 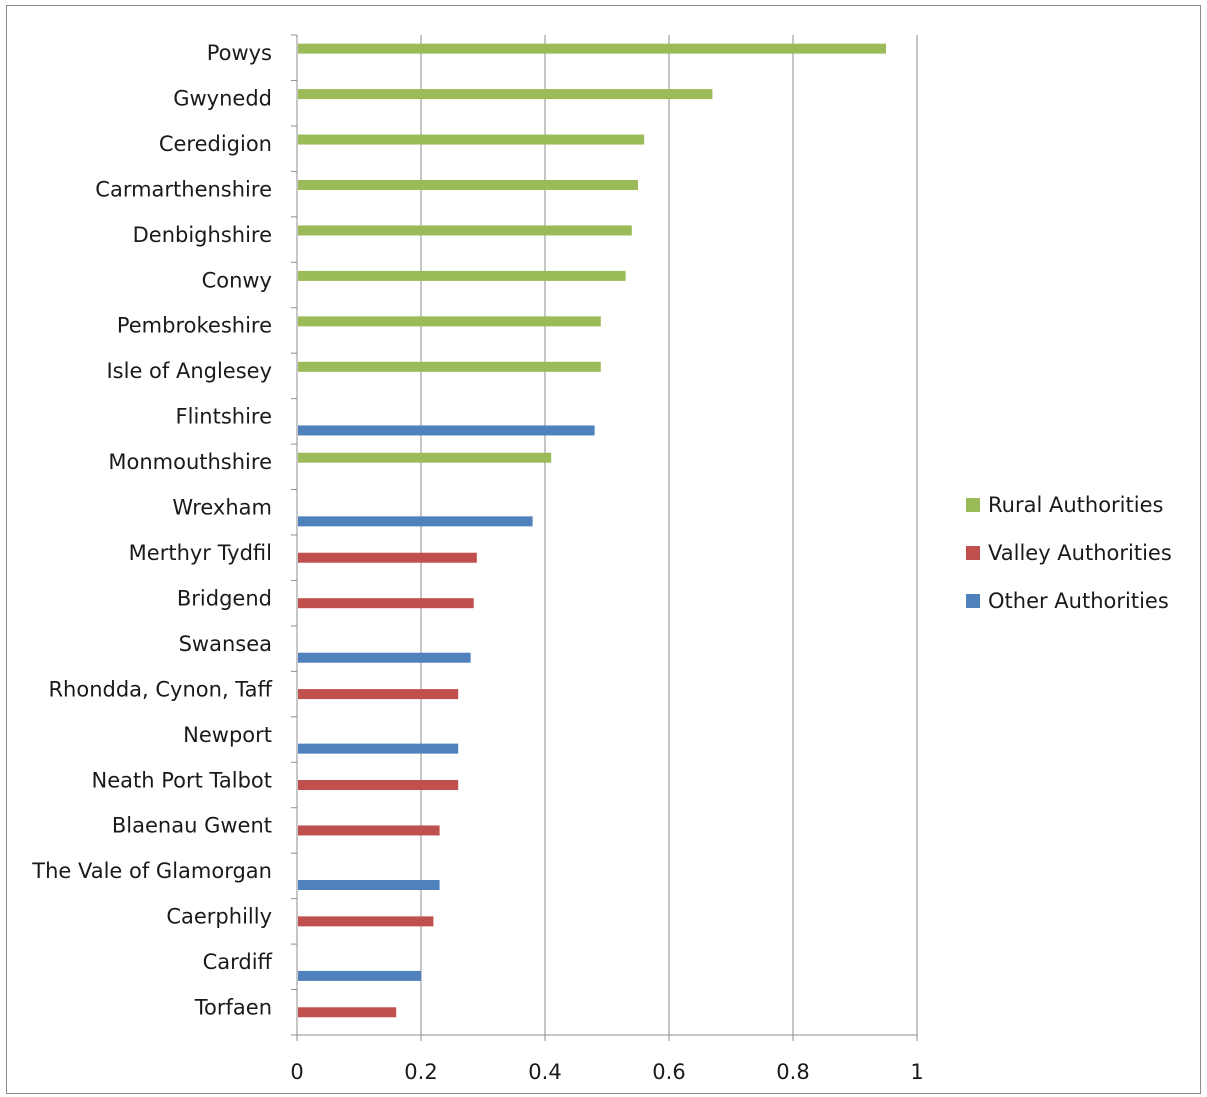 I want to click on category-label: Merthyr Tydfil, so click(x=200, y=553).